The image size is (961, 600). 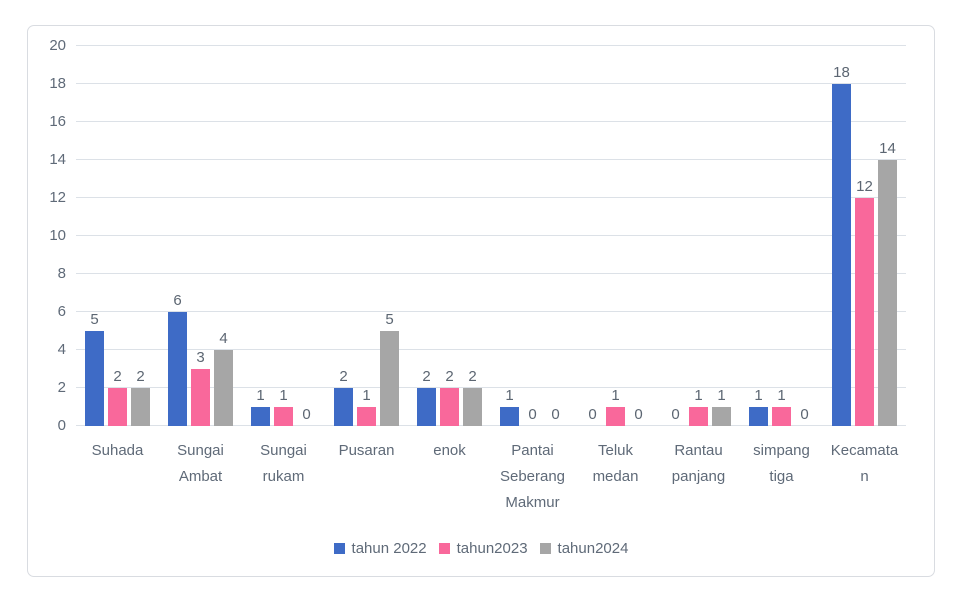 What do you see at coordinates (593, 548) in the screenshot?
I see `legend-label: tahun2024` at bounding box center [593, 548].